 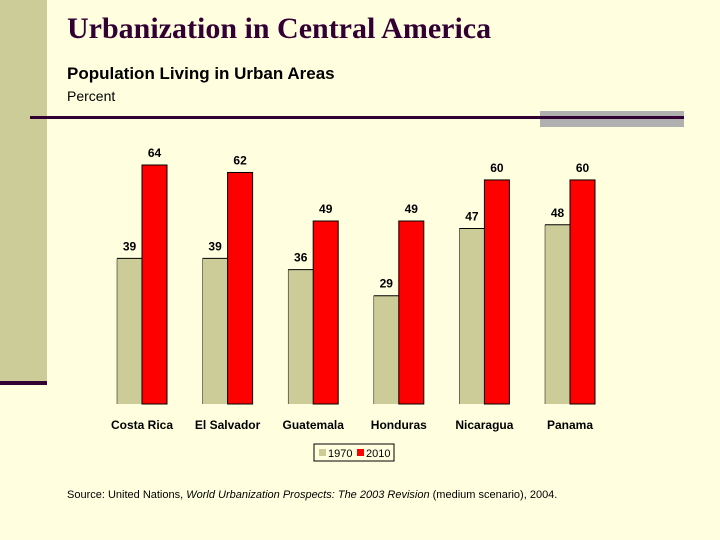 I want to click on header-accent-block, so click(x=612, y=119).